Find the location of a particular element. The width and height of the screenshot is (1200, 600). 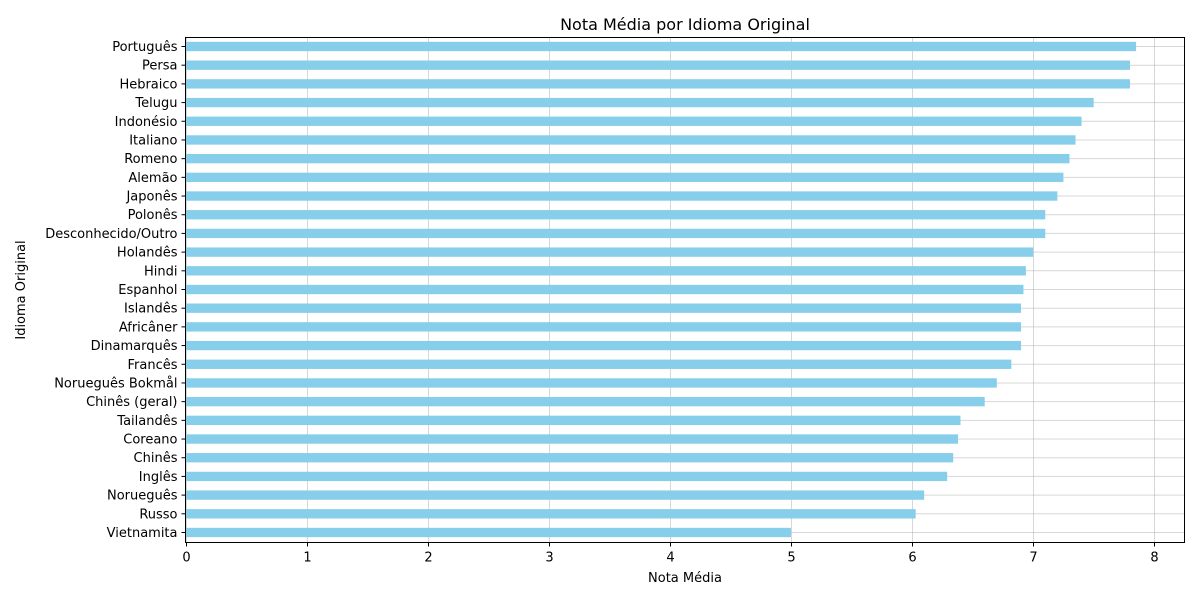

y-tick-label: Hebraico is located at coordinates (148, 84).